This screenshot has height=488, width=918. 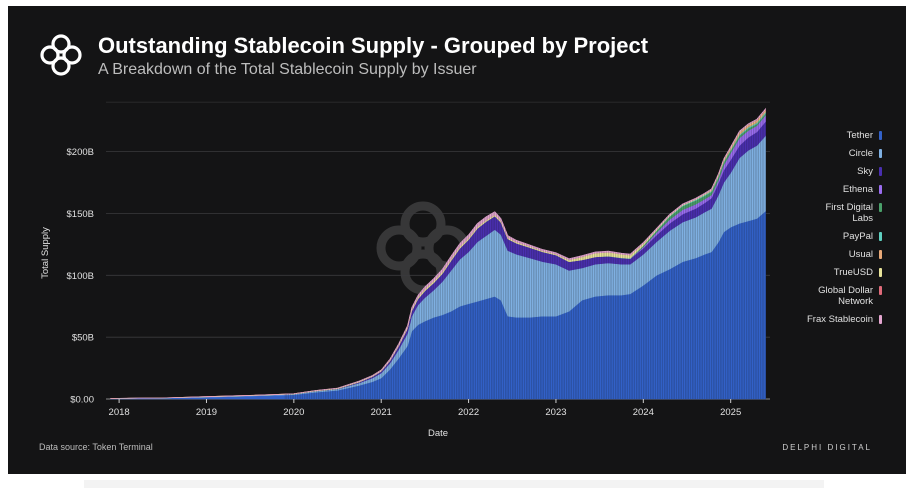 I want to click on delphi-knot-logo-icon, so click(x=61, y=55).